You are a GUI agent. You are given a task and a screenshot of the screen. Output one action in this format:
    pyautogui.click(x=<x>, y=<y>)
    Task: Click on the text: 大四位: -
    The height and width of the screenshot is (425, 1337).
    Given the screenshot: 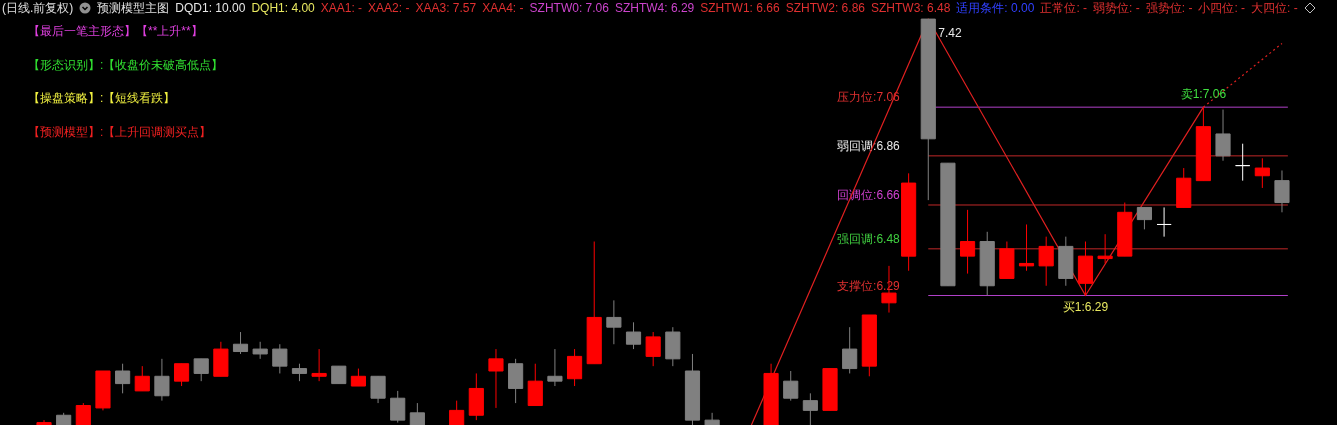 What is the action you would take?
    pyautogui.click(x=1274, y=8)
    